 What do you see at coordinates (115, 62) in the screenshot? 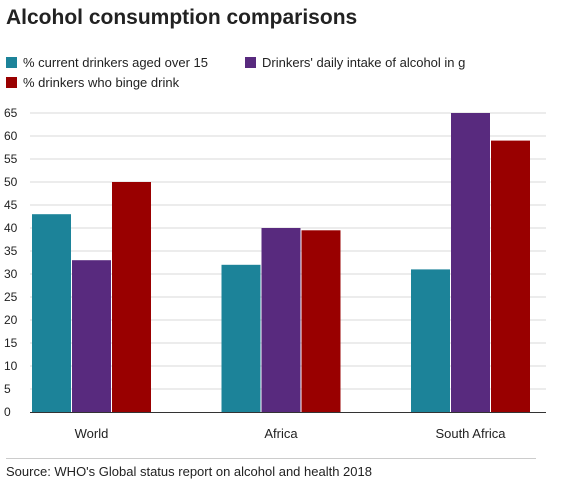
I see `legend-label-current-drinkers: % current drinkers aged over 15` at bounding box center [115, 62].